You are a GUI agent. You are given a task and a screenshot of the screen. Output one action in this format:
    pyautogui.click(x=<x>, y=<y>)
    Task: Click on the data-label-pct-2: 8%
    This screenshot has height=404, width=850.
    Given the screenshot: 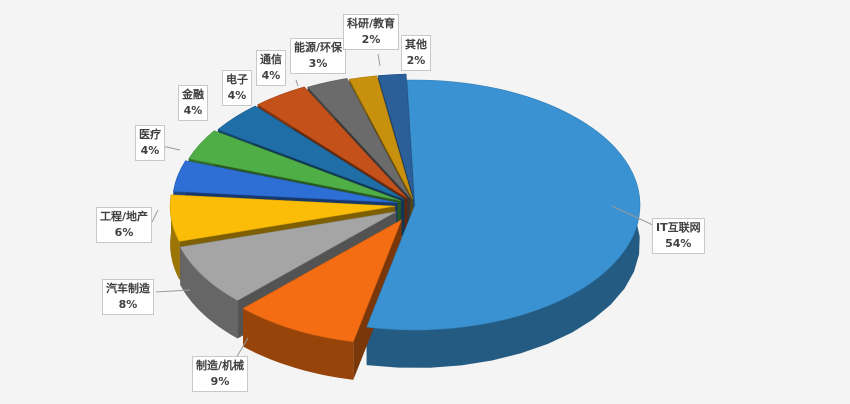 What is the action you would take?
    pyautogui.click(x=128, y=304)
    